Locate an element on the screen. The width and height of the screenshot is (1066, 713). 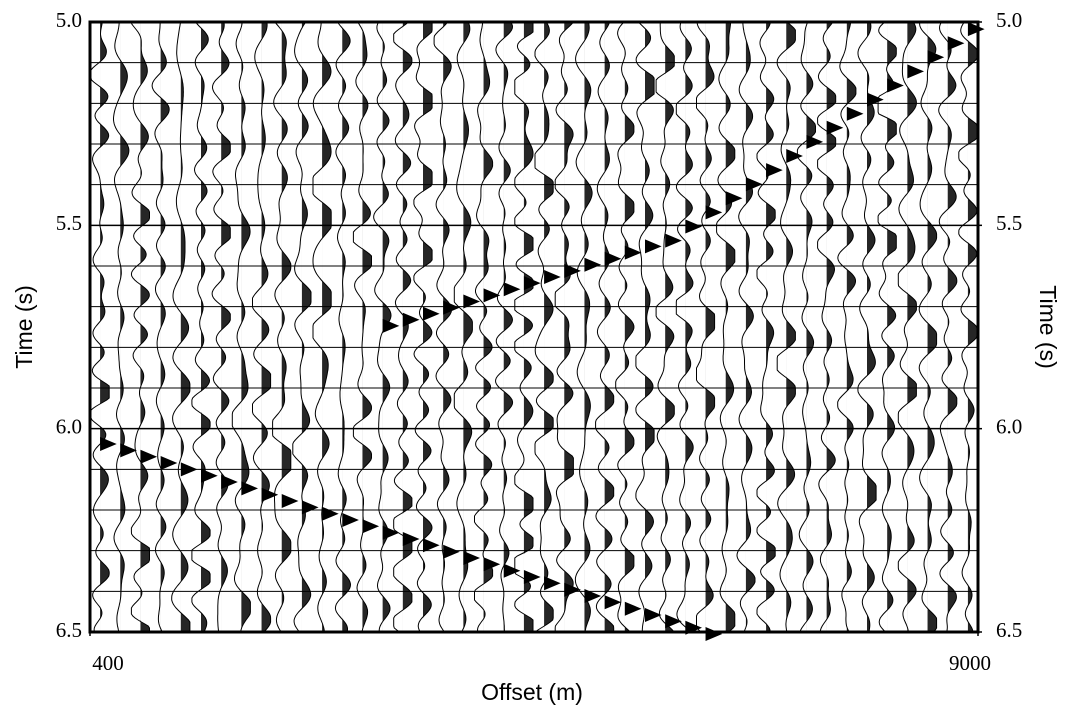
y2-axis-label: Time (s) is located at coordinates (1048, 326).